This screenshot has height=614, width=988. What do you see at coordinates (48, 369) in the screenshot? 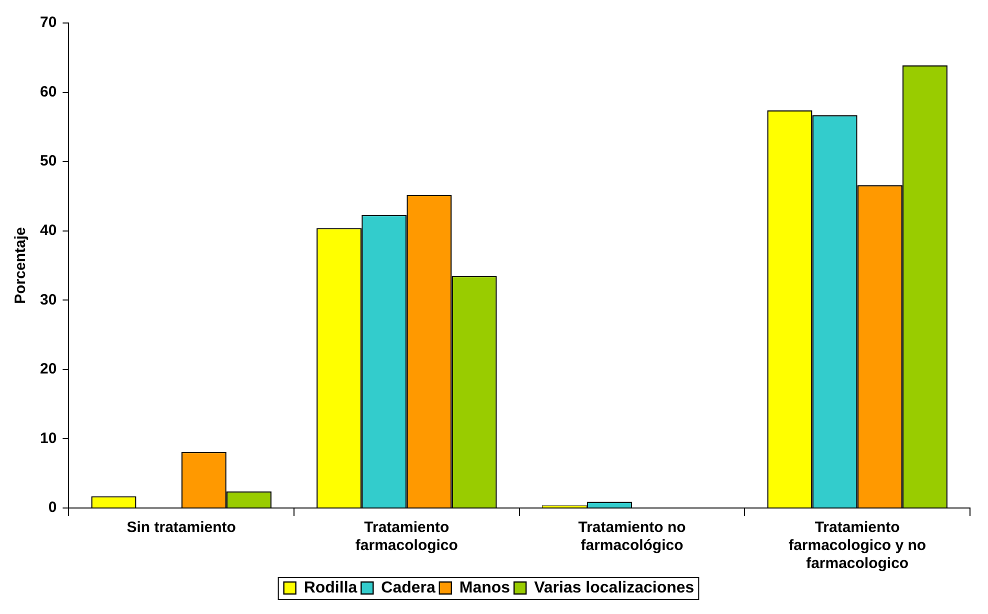
I see `y-tick-label: 20` at bounding box center [48, 369].